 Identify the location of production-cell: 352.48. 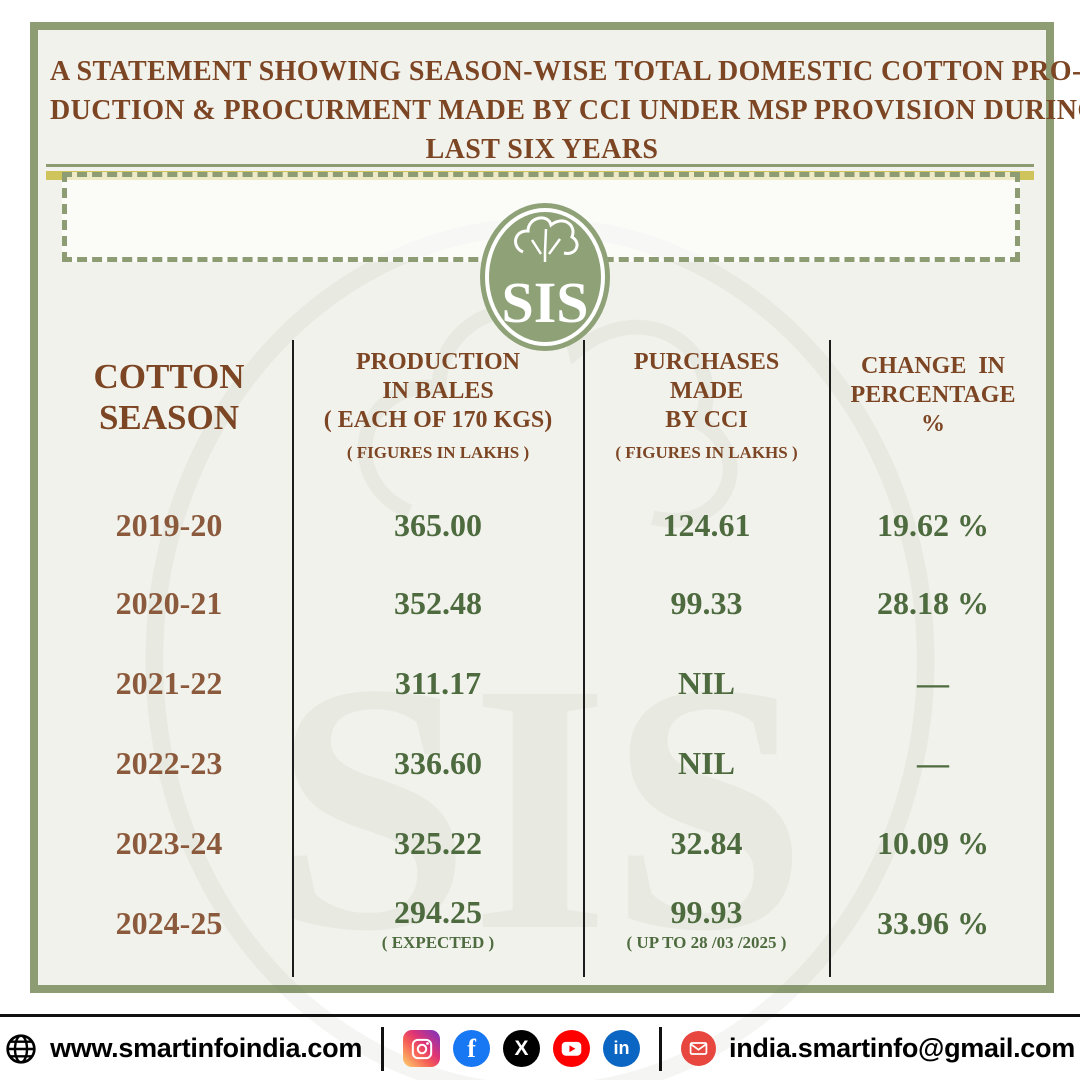
(438, 602).